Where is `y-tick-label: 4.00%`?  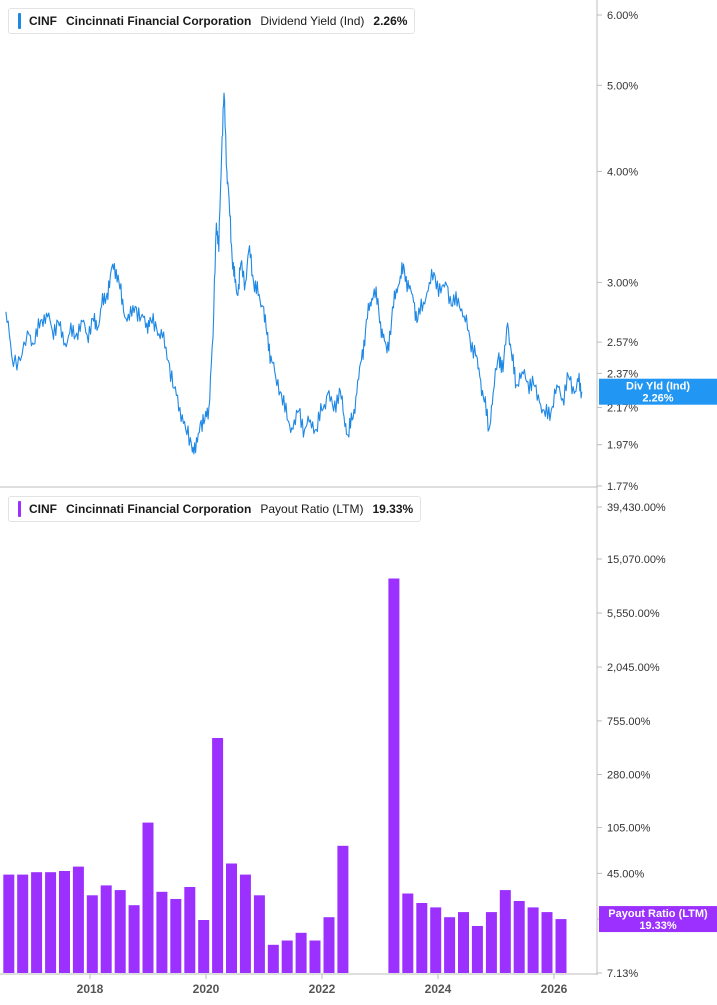 y-tick-label: 4.00% is located at coordinates (622, 172).